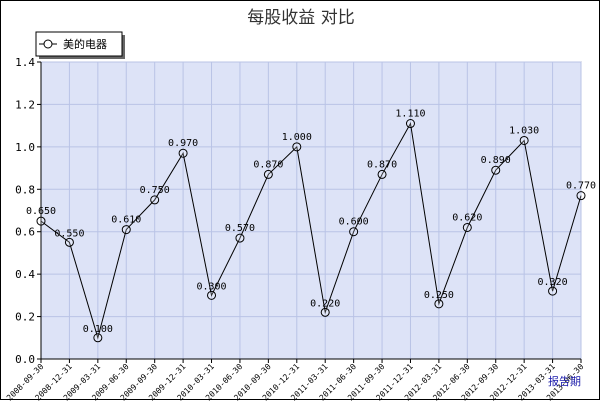 The image size is (600, 401). What do you see at coordinates (25, 189) in the screenshot?
I see `y-tick-label: 0.8` at bounding box center [25, 189].